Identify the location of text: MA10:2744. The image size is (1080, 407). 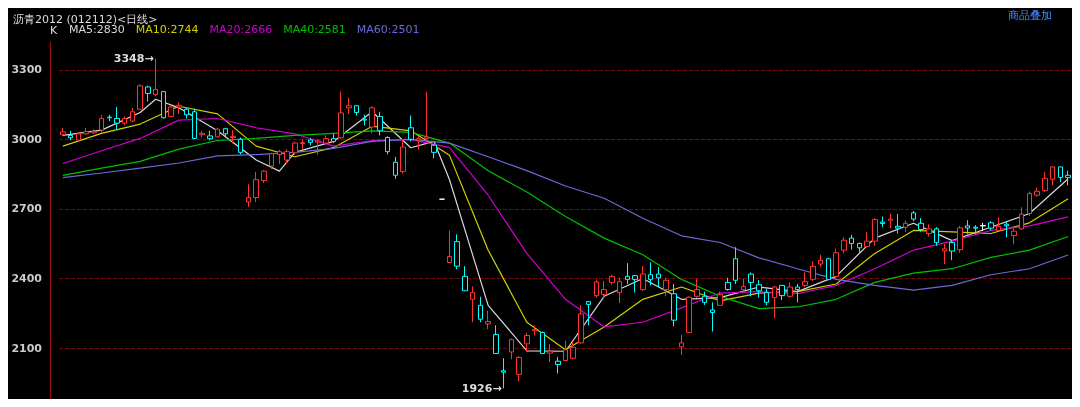
(167, 29).